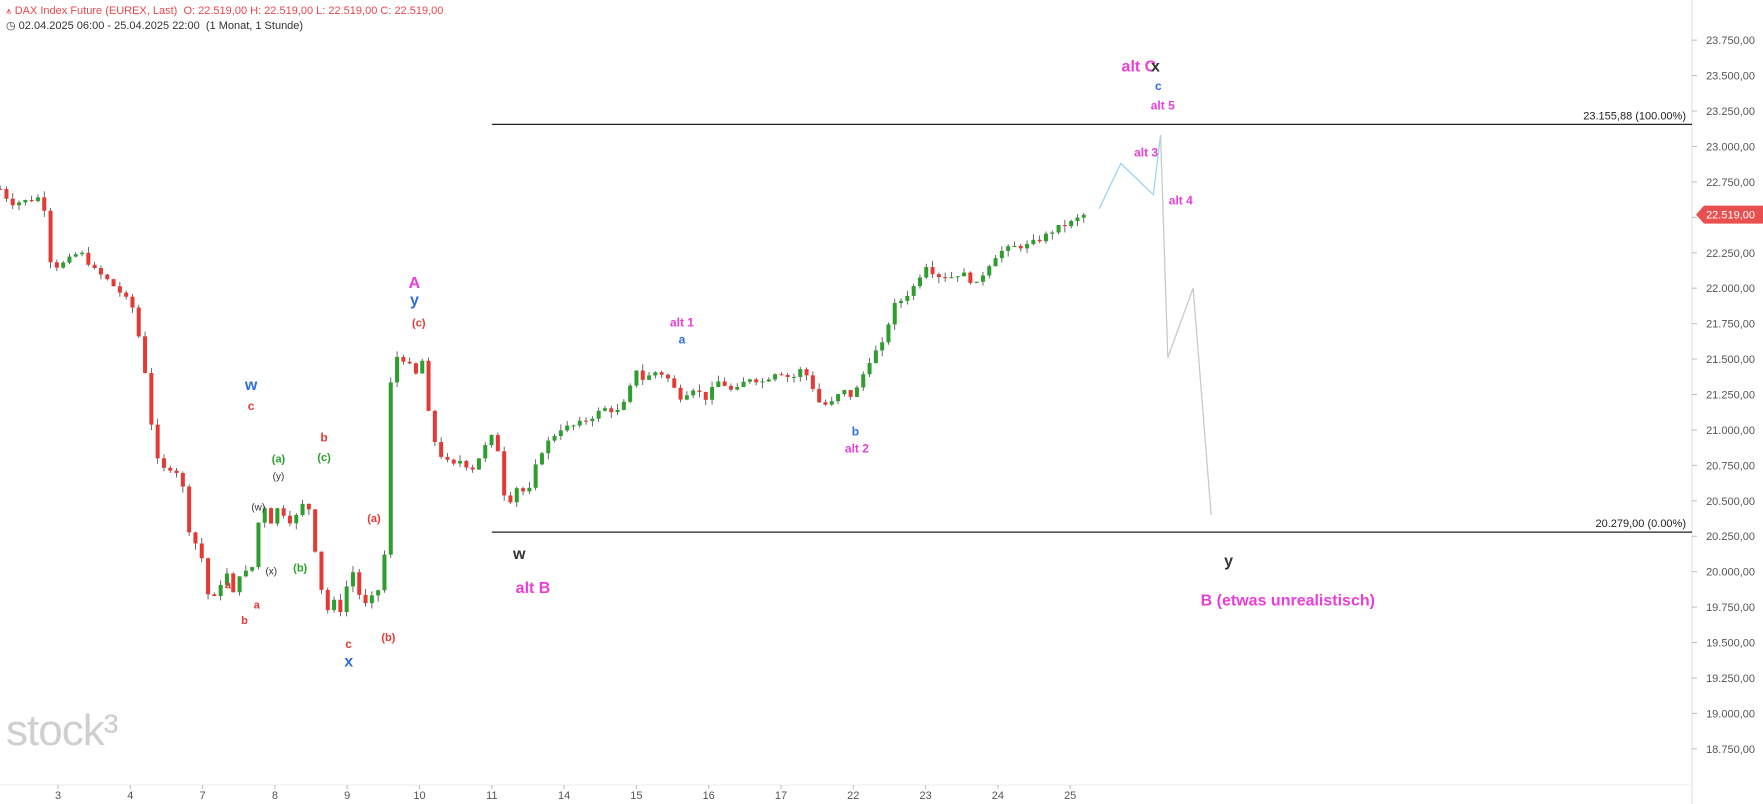 This screenshot has height=804, width=1763. I want to click on x-tick-label: 15, so click(636, 796).